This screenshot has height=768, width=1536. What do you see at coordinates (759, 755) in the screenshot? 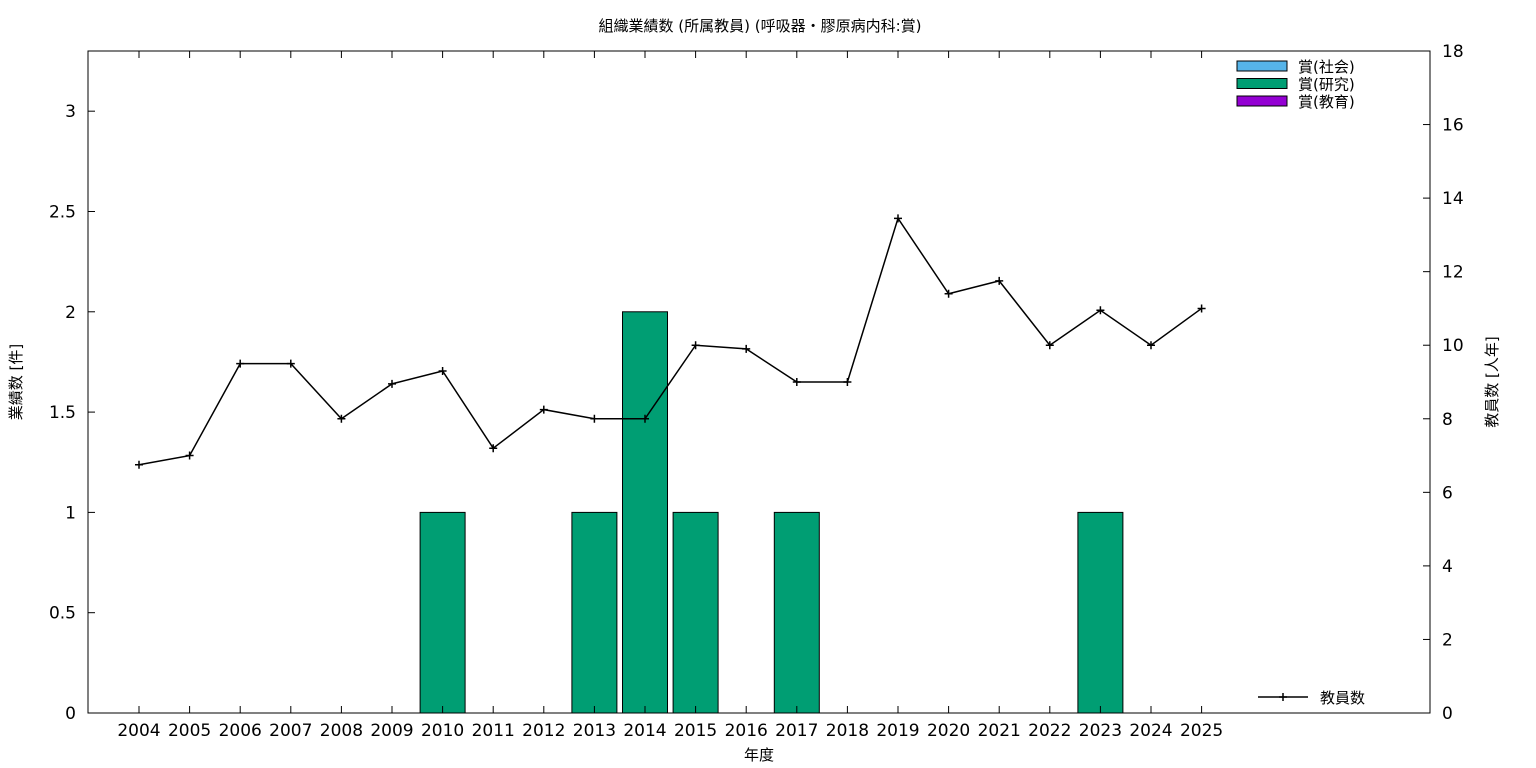
I see `x-axis-label: 年度` at bounding box center [759, 755].